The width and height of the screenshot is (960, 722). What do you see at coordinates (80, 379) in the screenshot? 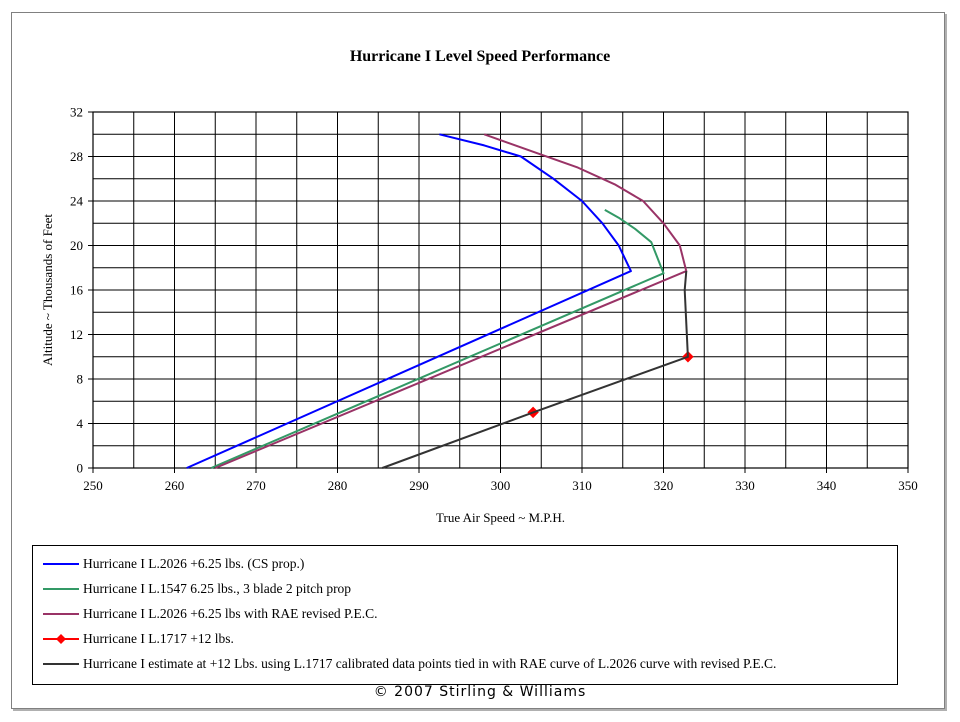
I see `y-tick-label: 8` at bounding box center [80, 379].